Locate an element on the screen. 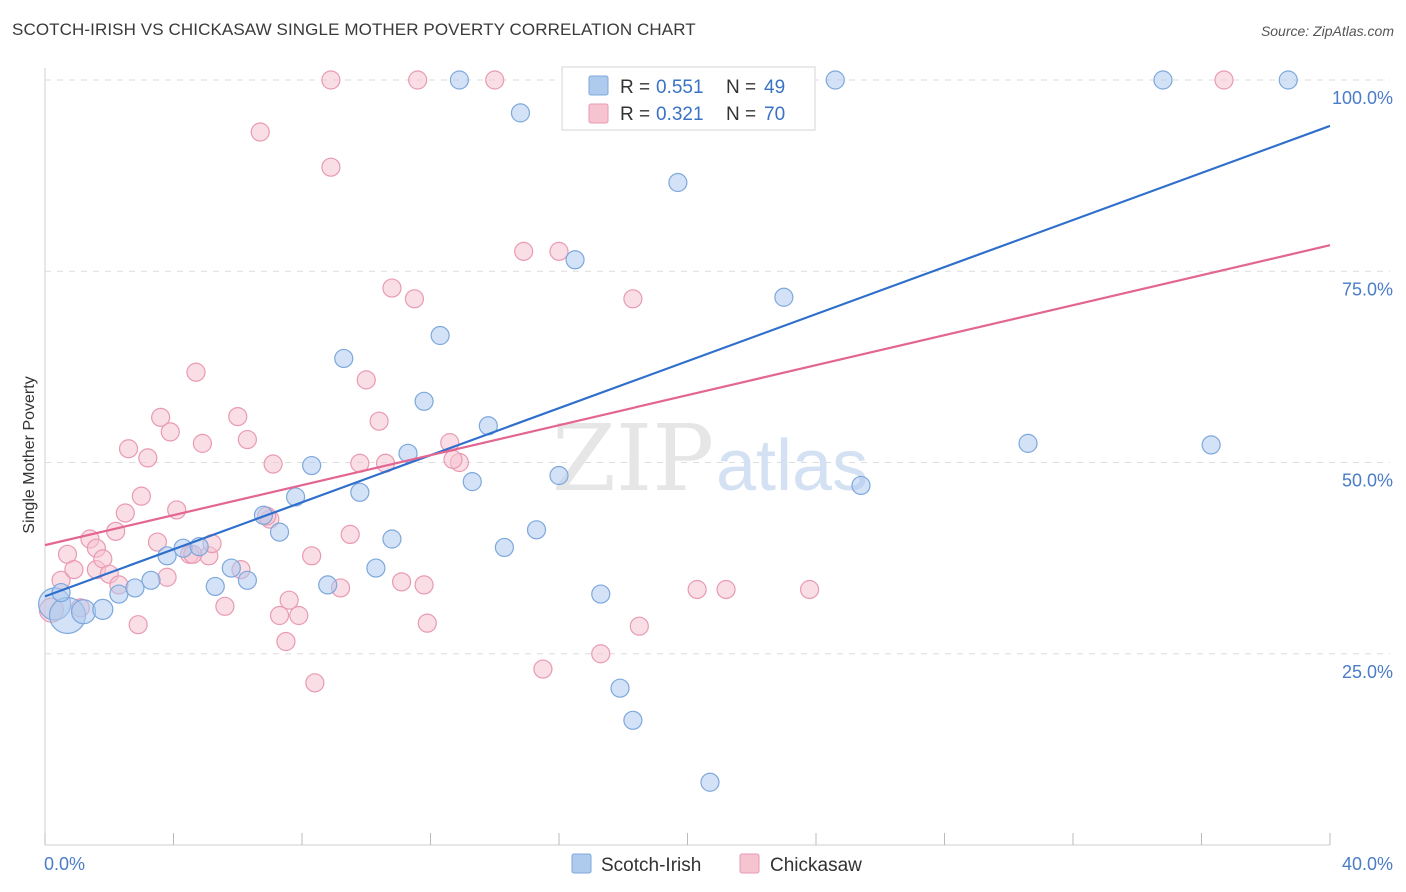  legend-n-value-2: 70 is located at coordinates (774, 114).